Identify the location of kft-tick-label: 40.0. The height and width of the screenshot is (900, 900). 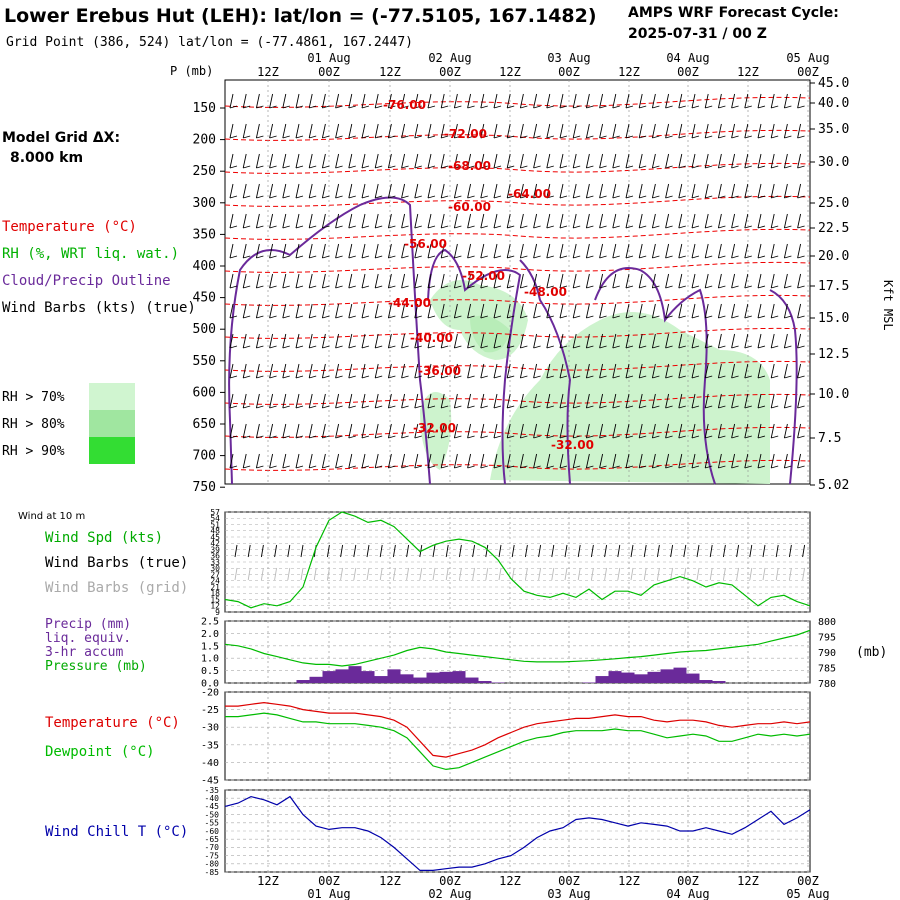
(833, 103).